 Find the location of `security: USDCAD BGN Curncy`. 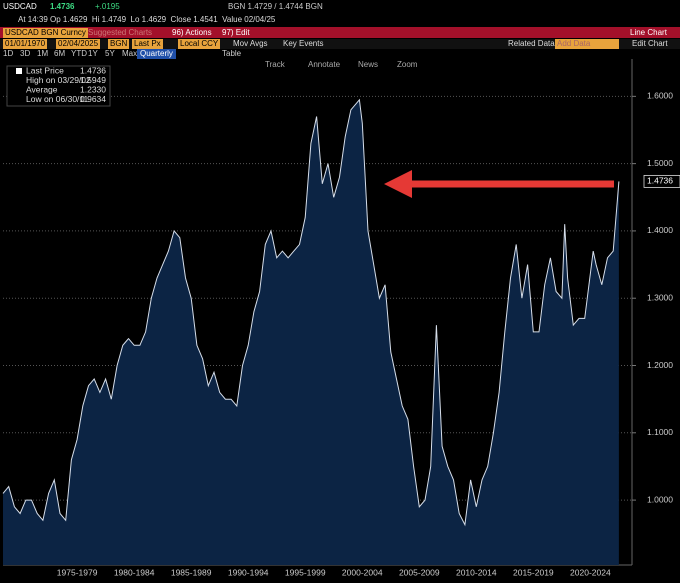

security: USDCAD BGN Curncy is located at coordinates (45, 33).